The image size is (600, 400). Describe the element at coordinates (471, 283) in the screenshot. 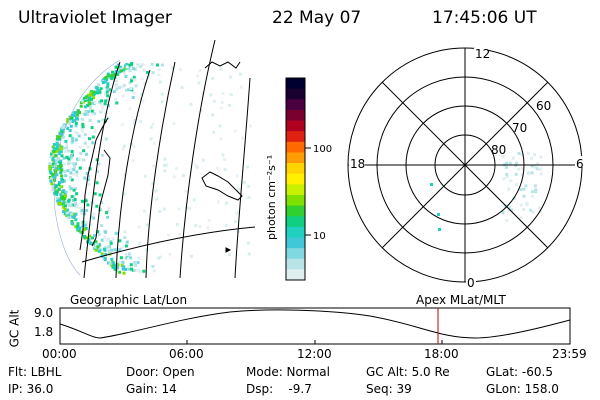

I see `mlt-label-0: 0` at that location.